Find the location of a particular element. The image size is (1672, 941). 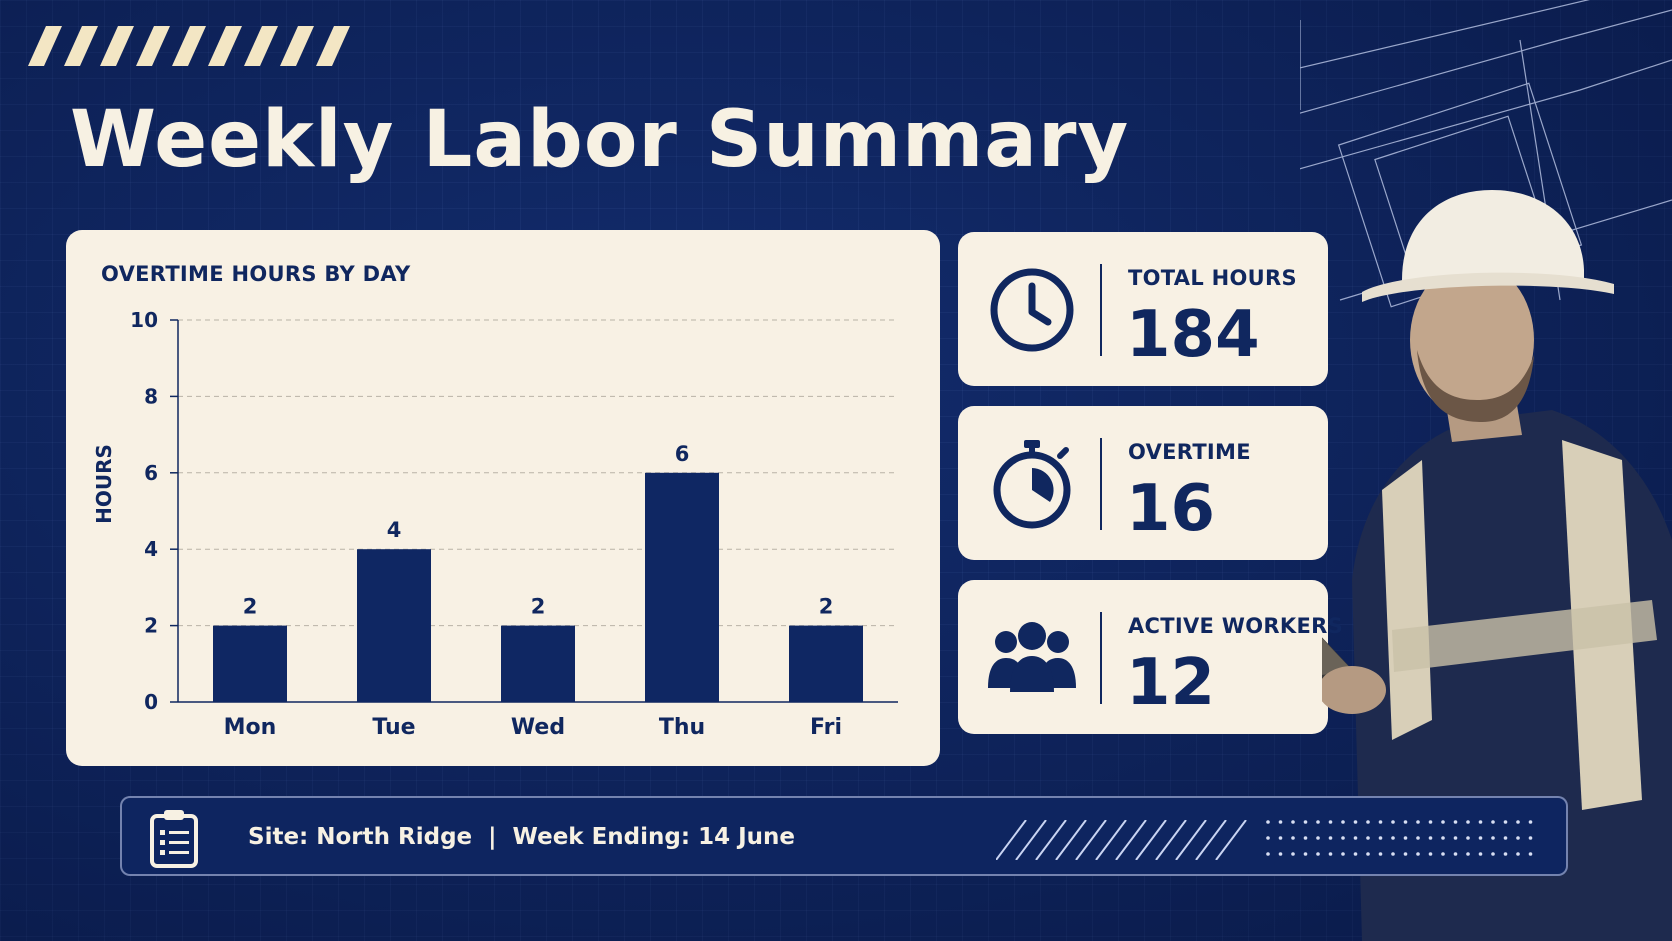

y-tick-label: 10 is located at coordinates (144, 320).